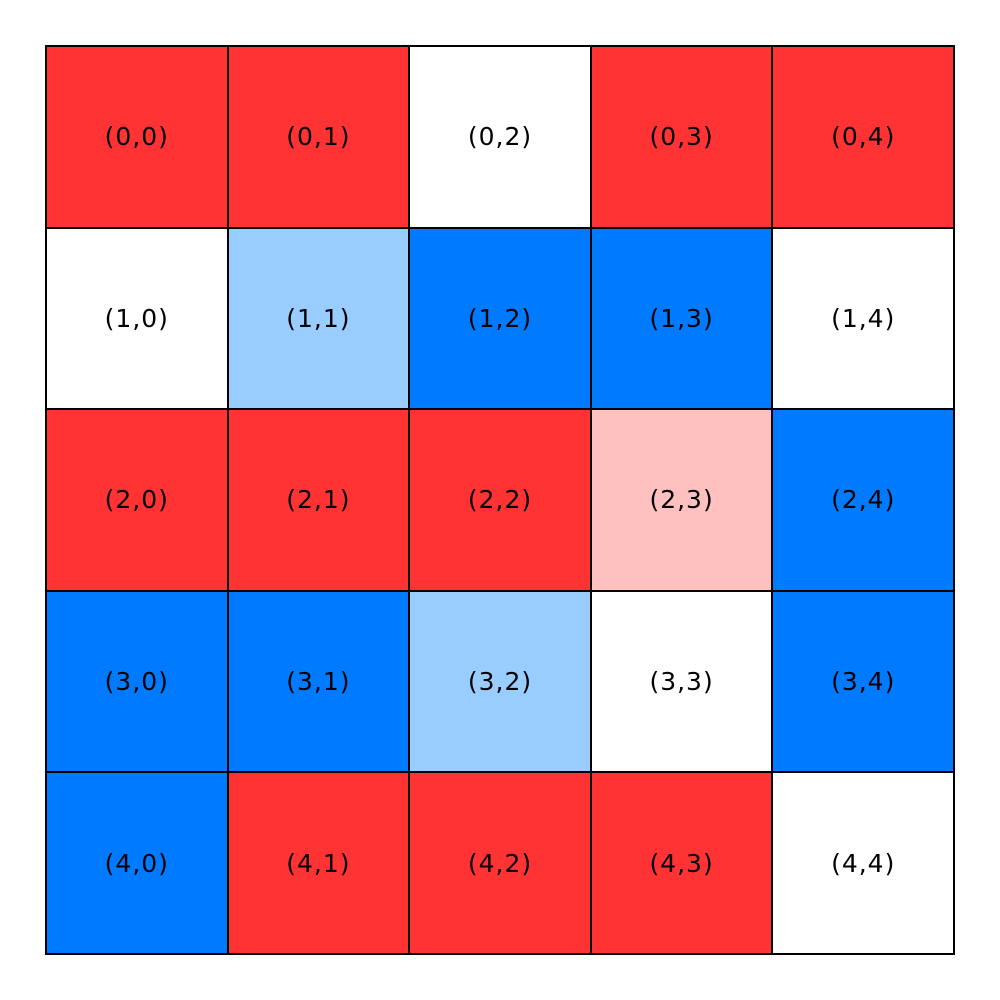  I want to click on grid-cell-3-3: (3,3), so click(681, 681).